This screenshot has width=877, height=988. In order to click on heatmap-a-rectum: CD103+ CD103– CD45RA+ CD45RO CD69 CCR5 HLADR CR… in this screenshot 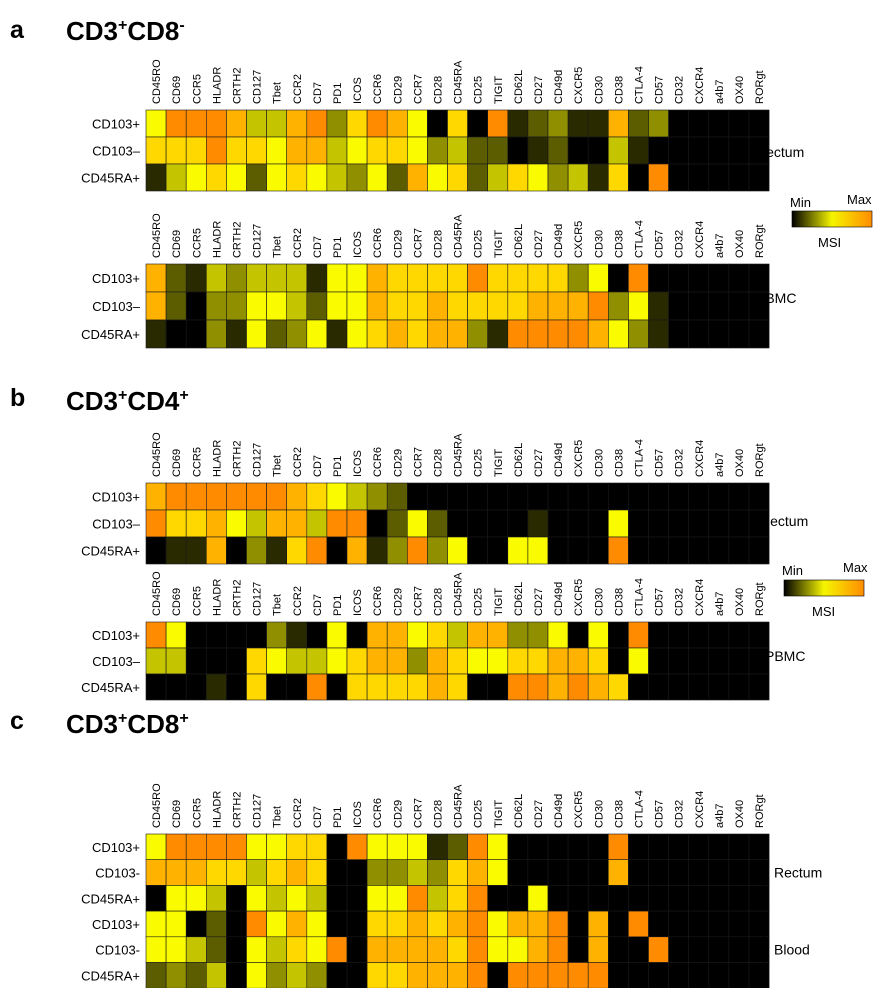, I will do `click(442, 125)`.